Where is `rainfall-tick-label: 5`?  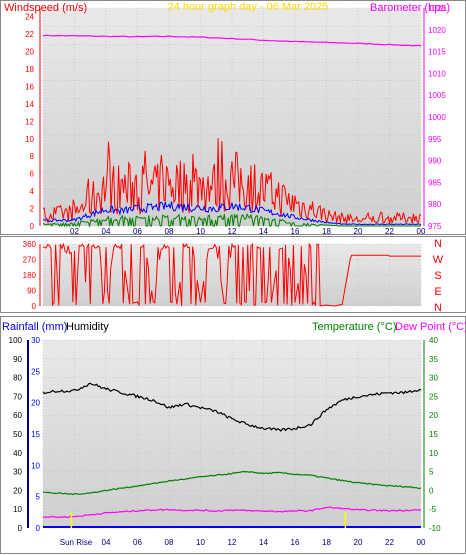 rainfall-tick-label: 5 is located at coordinates (38, 497).